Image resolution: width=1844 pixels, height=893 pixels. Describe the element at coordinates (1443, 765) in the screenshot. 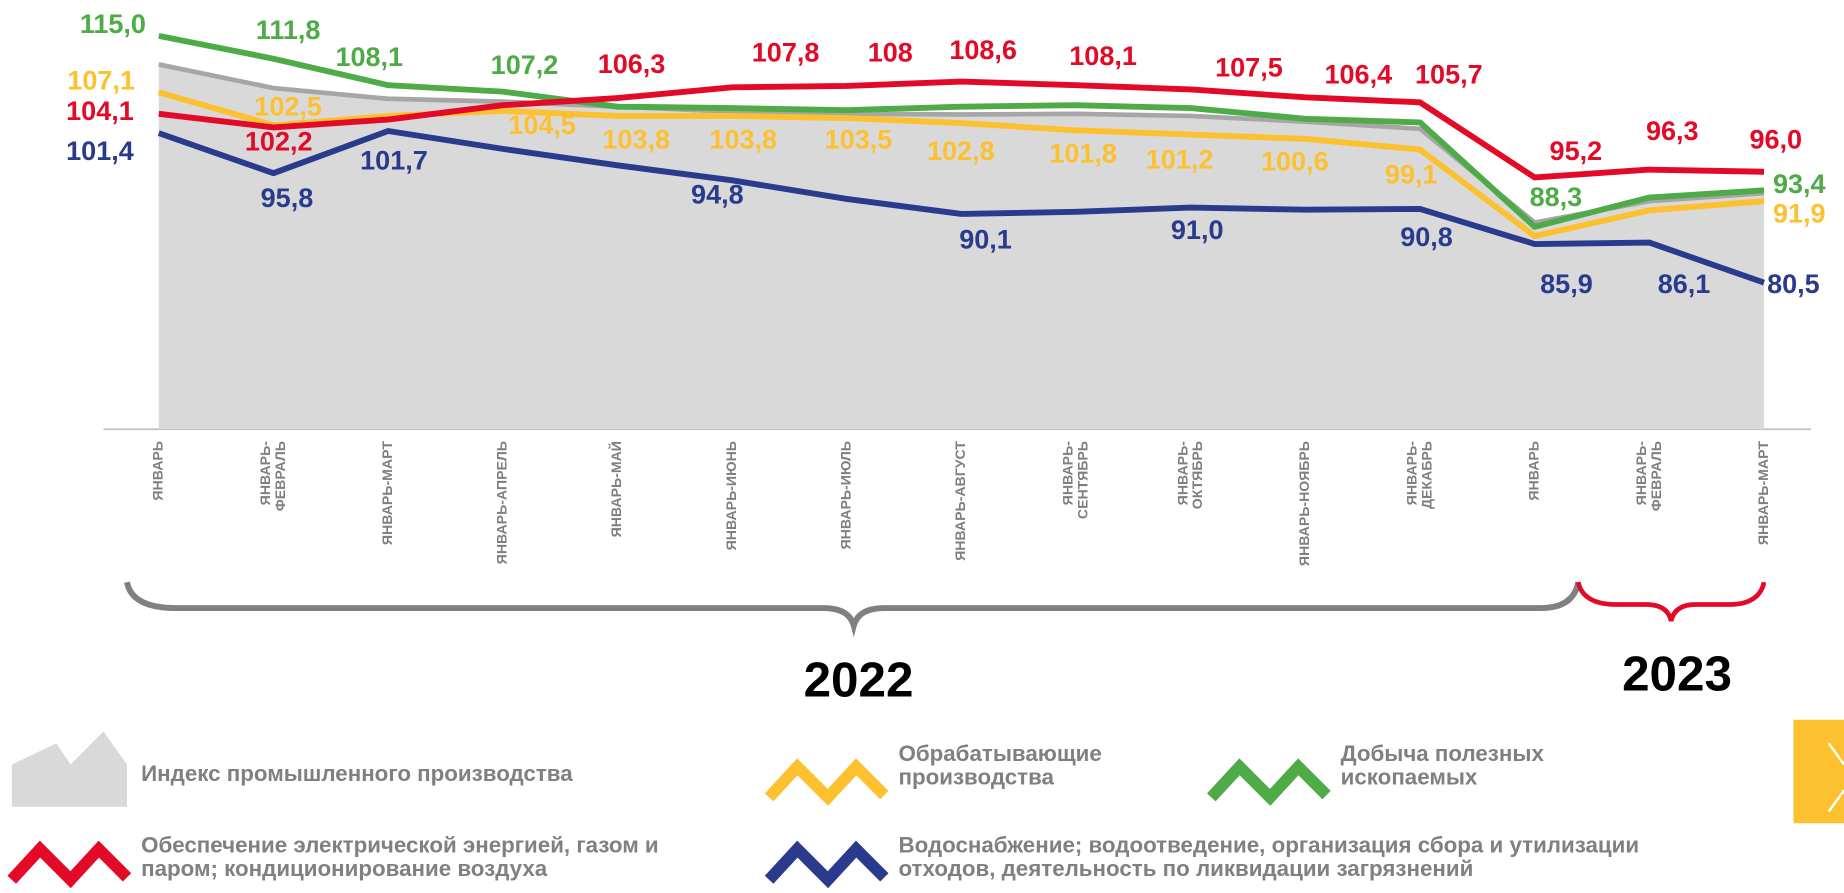

I see `legend-label: Добыча полезных ископаемых` at that location.